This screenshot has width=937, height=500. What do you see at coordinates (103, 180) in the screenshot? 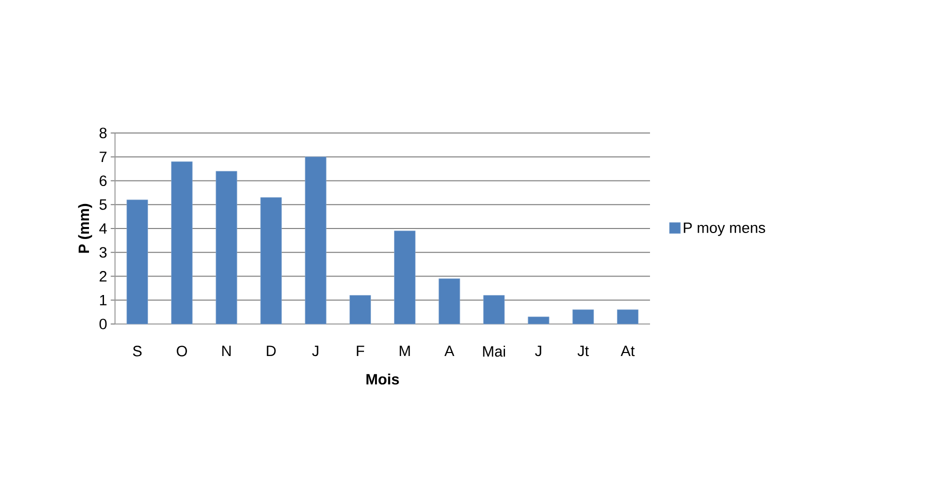
I see `y-tick-label: 6` at bounding box center [103, 180].